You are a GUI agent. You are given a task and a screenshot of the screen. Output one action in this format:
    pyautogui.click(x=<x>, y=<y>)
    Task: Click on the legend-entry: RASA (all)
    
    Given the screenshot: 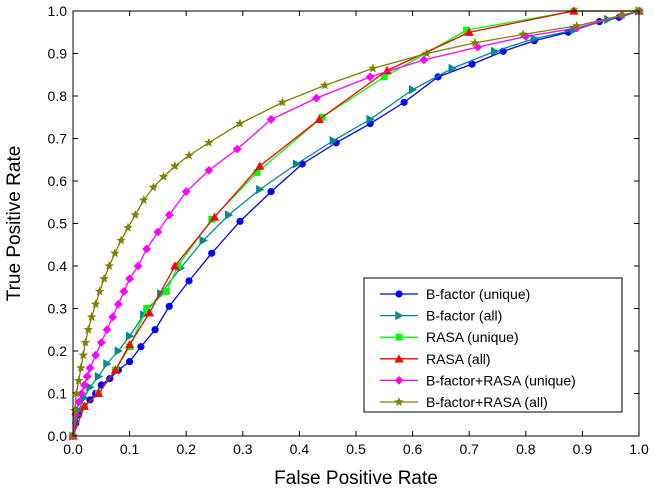 What is the action you would take?
    pyautogui.click(x=435, y=359)
    